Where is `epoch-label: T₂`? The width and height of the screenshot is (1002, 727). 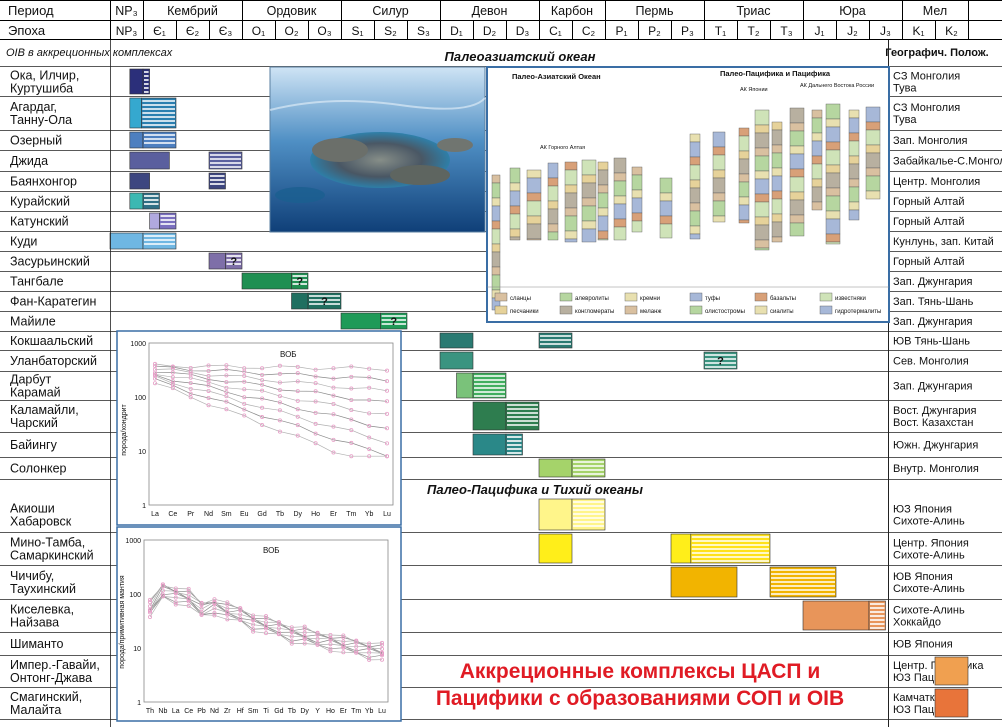
epoch-label: T₂ is located at coordinates (754, 31).